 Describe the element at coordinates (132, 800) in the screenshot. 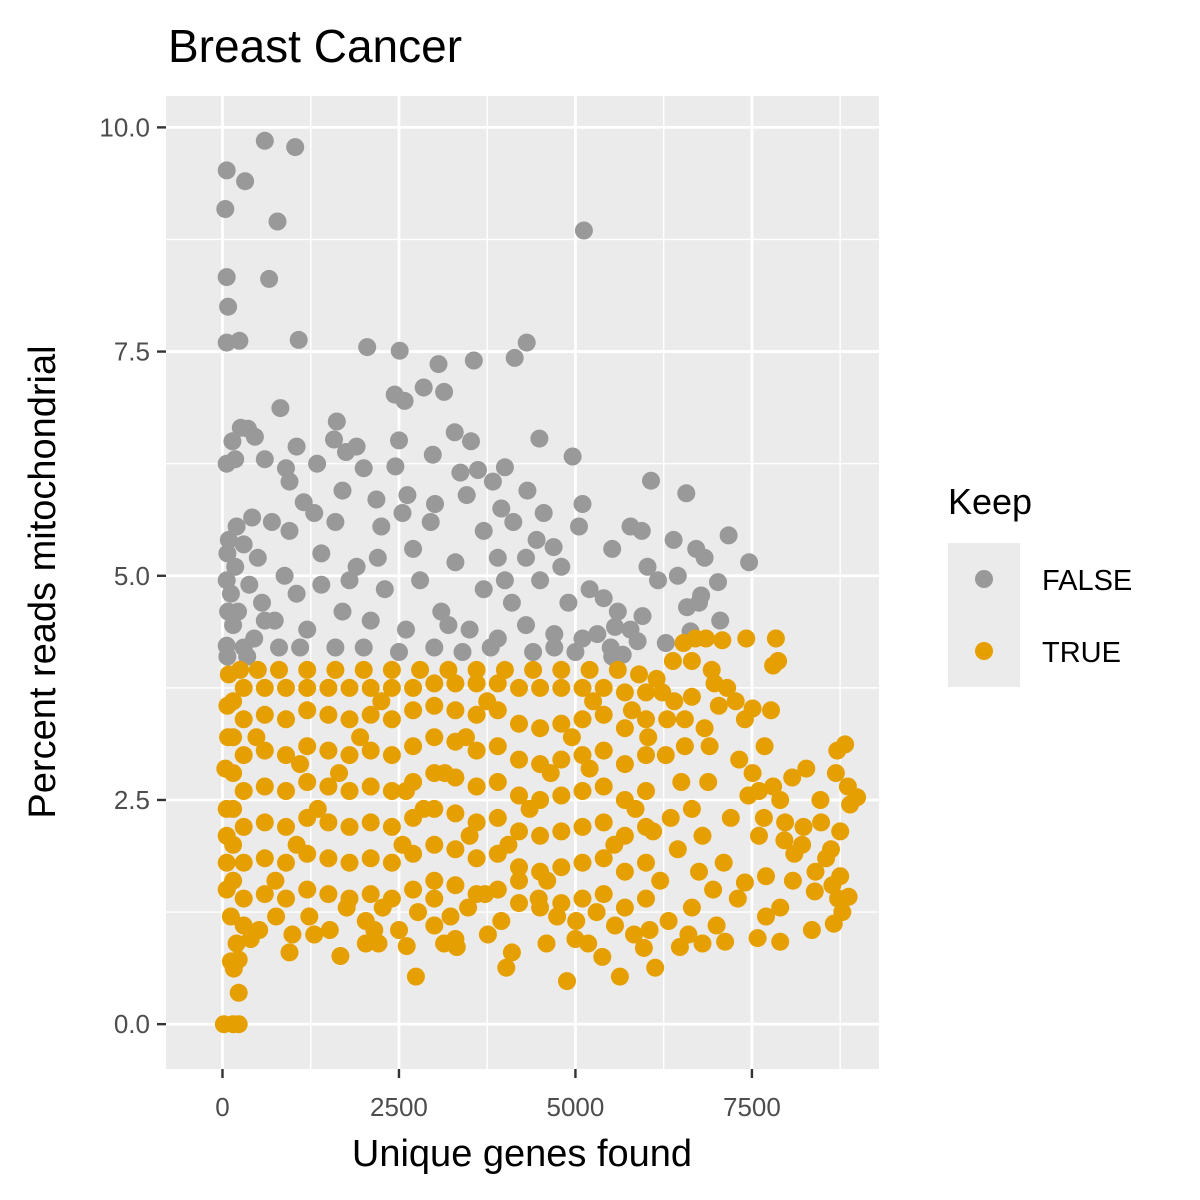

I see `y-tick-label: 2.5` at that location.